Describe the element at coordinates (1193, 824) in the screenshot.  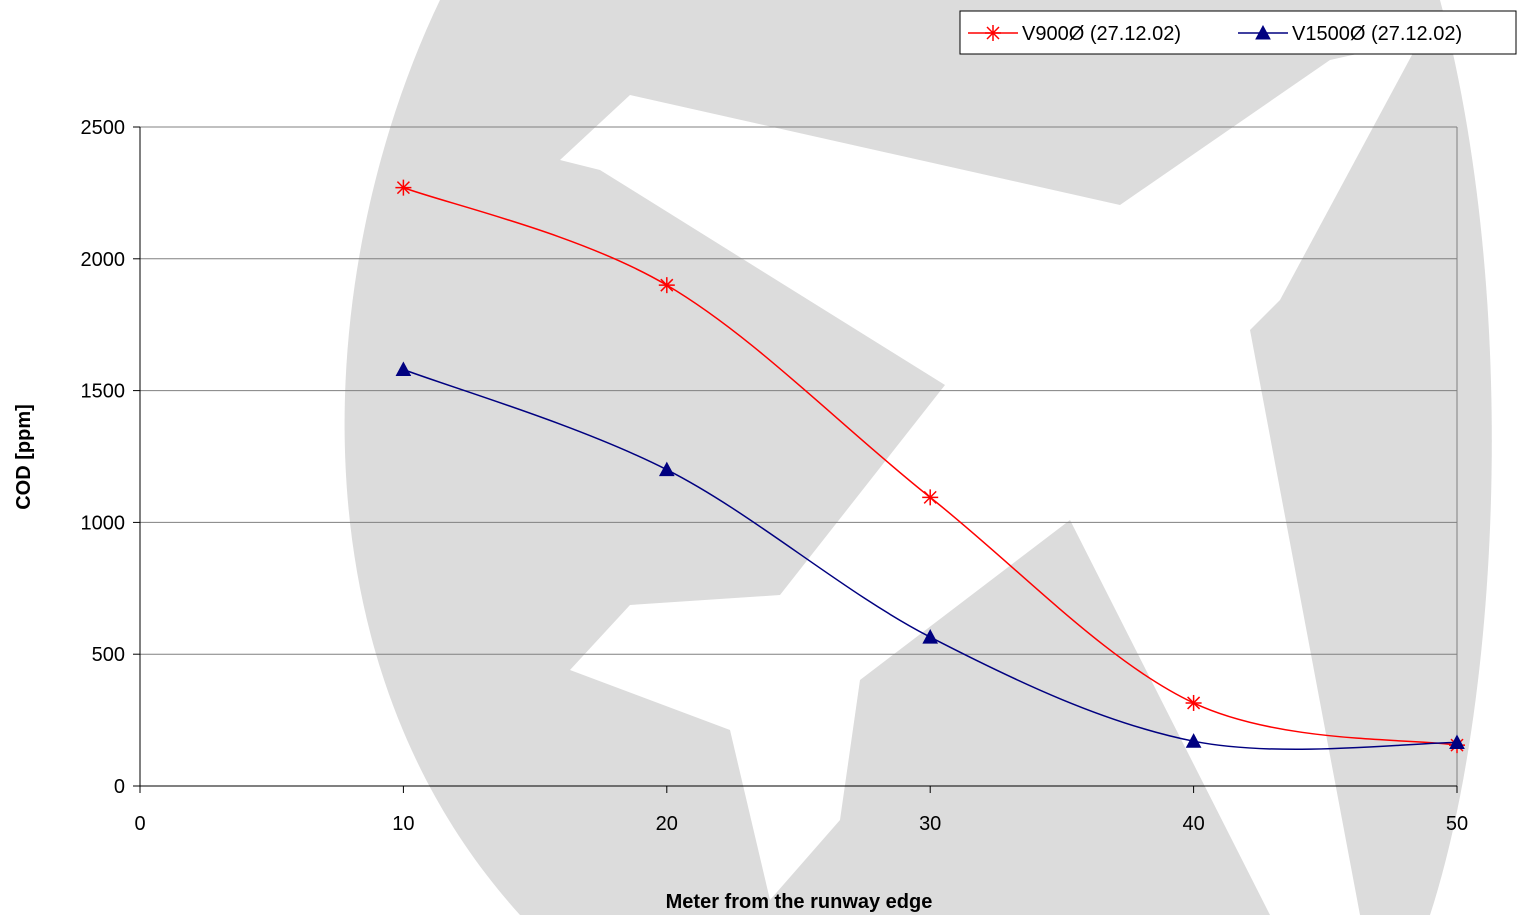
I see `x-tick-label: 40` at that location.